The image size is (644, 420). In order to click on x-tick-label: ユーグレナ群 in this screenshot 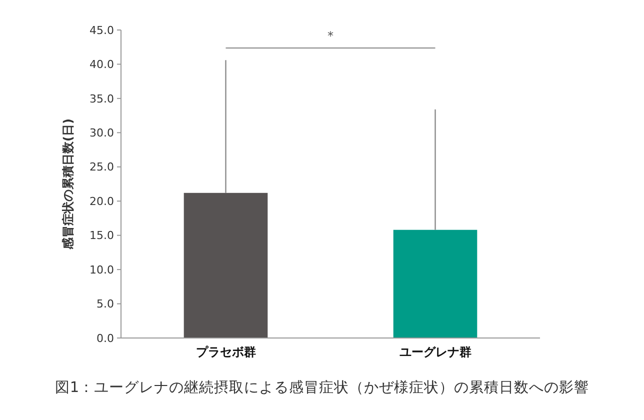, I will do `click(435, 352)`.